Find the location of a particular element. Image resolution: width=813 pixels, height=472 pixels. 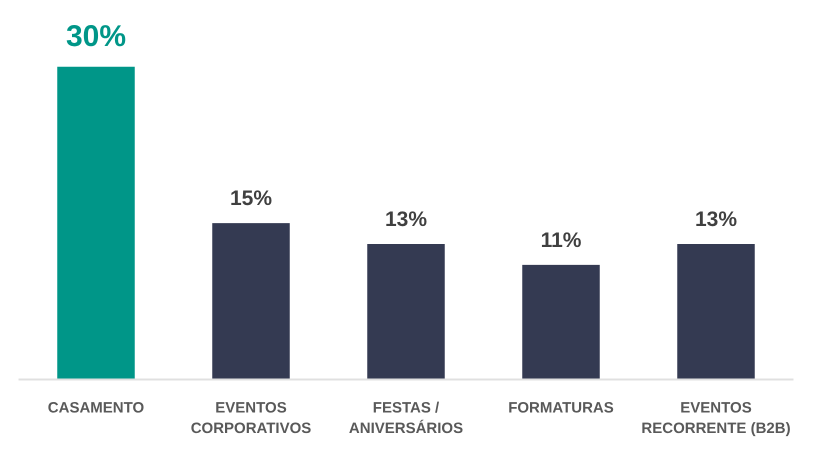

data-label: 30% is located at coordinates (96, 36).